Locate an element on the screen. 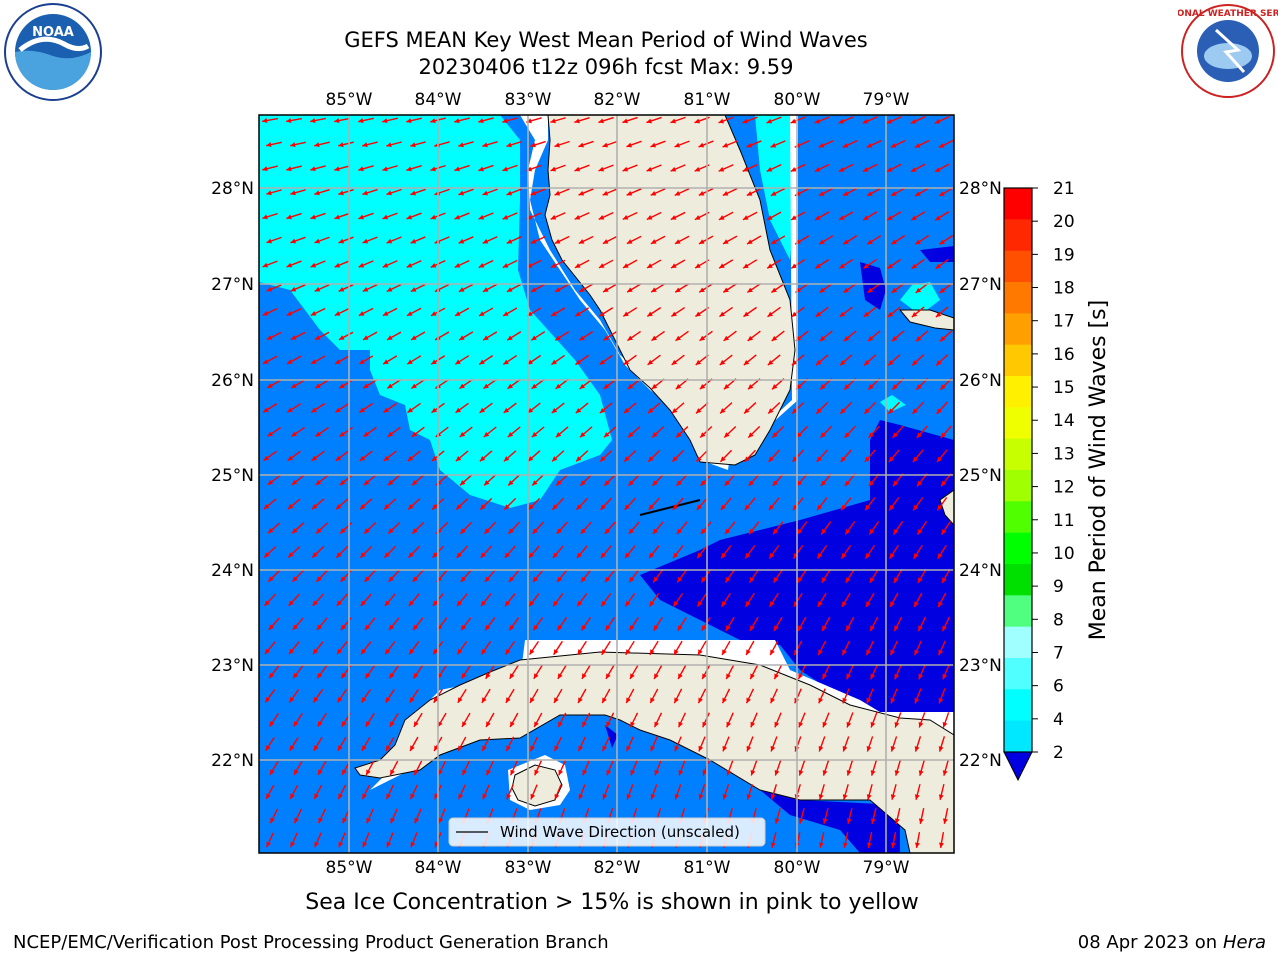 The height and width of the screenshot is (960, 1280). lat-label-left: 26°N is located at coordinates (232, 381).